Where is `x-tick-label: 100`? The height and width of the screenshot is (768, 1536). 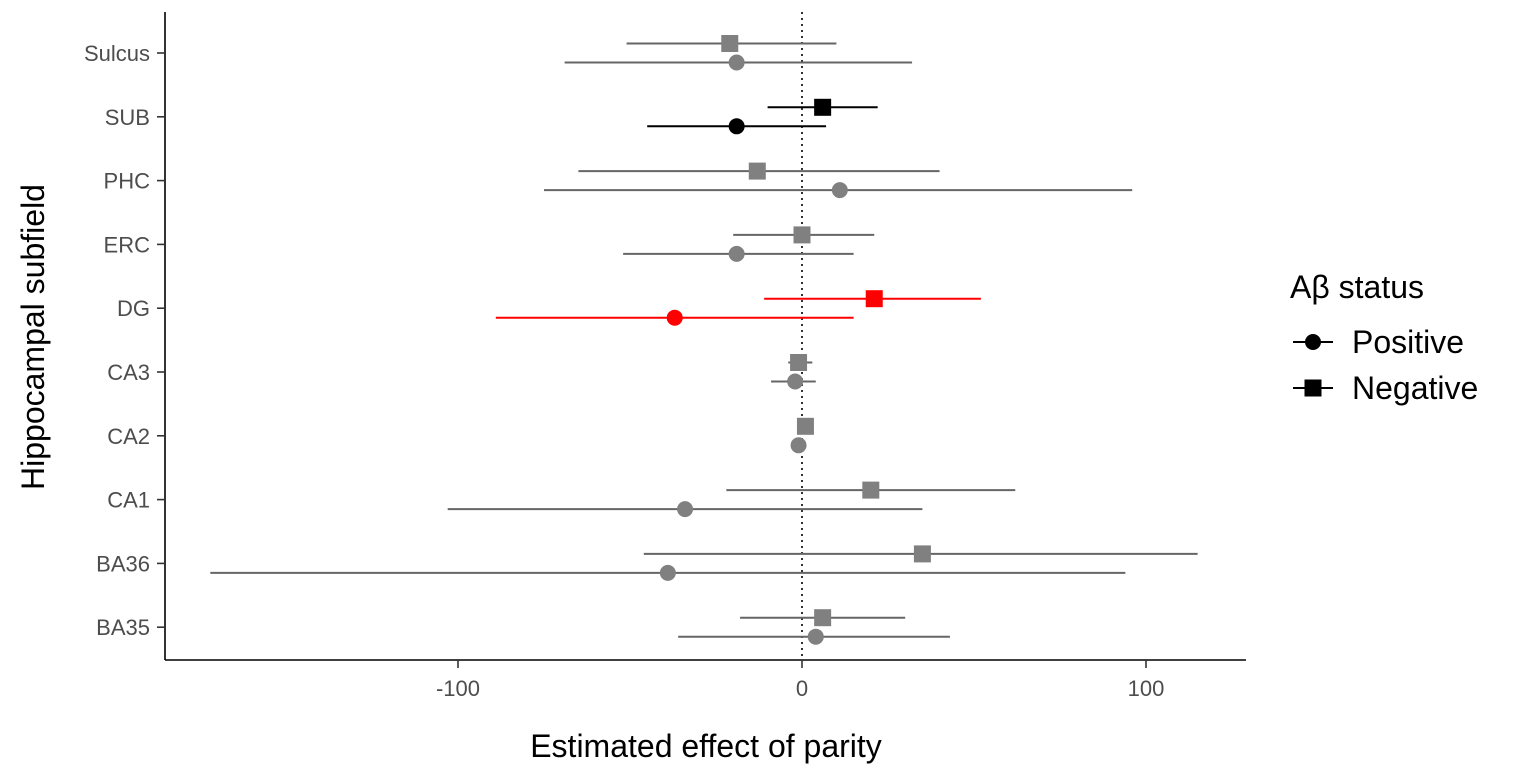
x-tick-label: 100 is located at coordinates (1146, 688).